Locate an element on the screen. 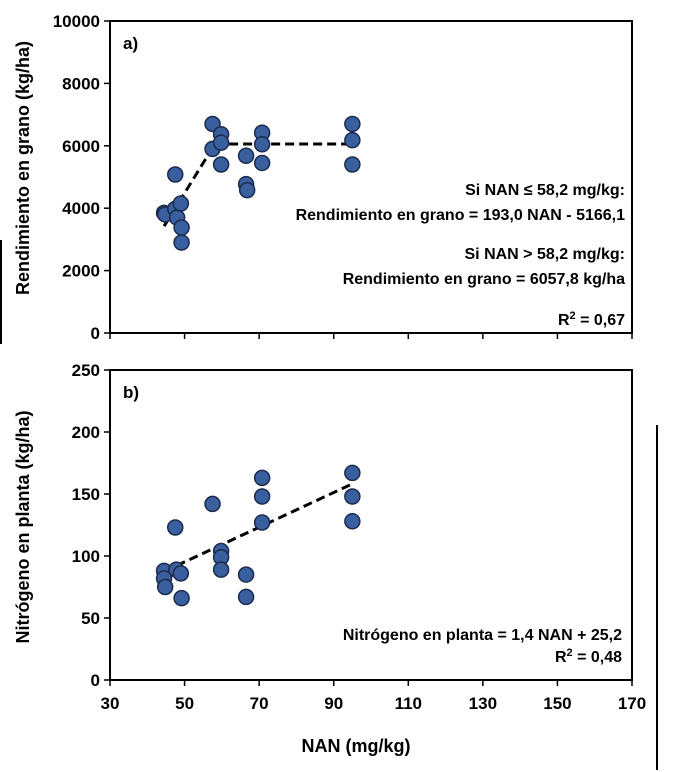 The width and height of the screenshot is (677, 772). y-tick-label: 250 is located at coordinates (86, 370).